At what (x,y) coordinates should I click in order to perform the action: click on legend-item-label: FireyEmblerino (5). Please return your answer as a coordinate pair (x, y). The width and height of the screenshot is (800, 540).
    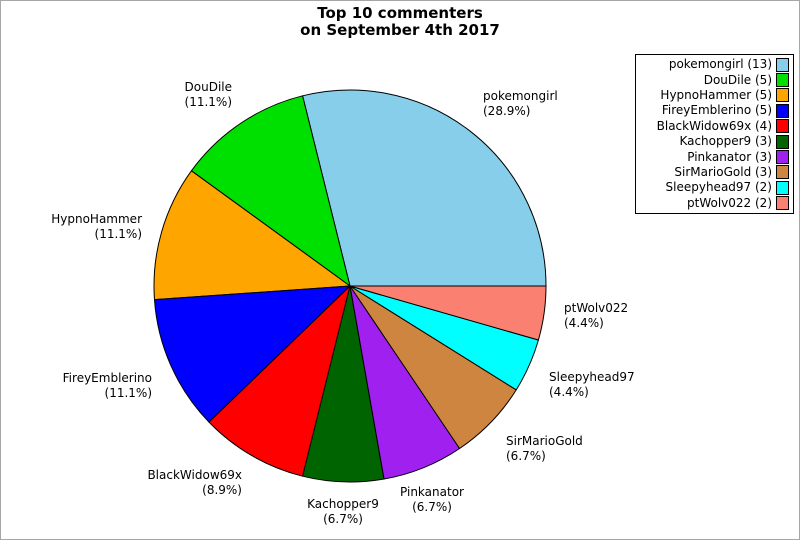
    Looking at the image, I should click on (716, 110).